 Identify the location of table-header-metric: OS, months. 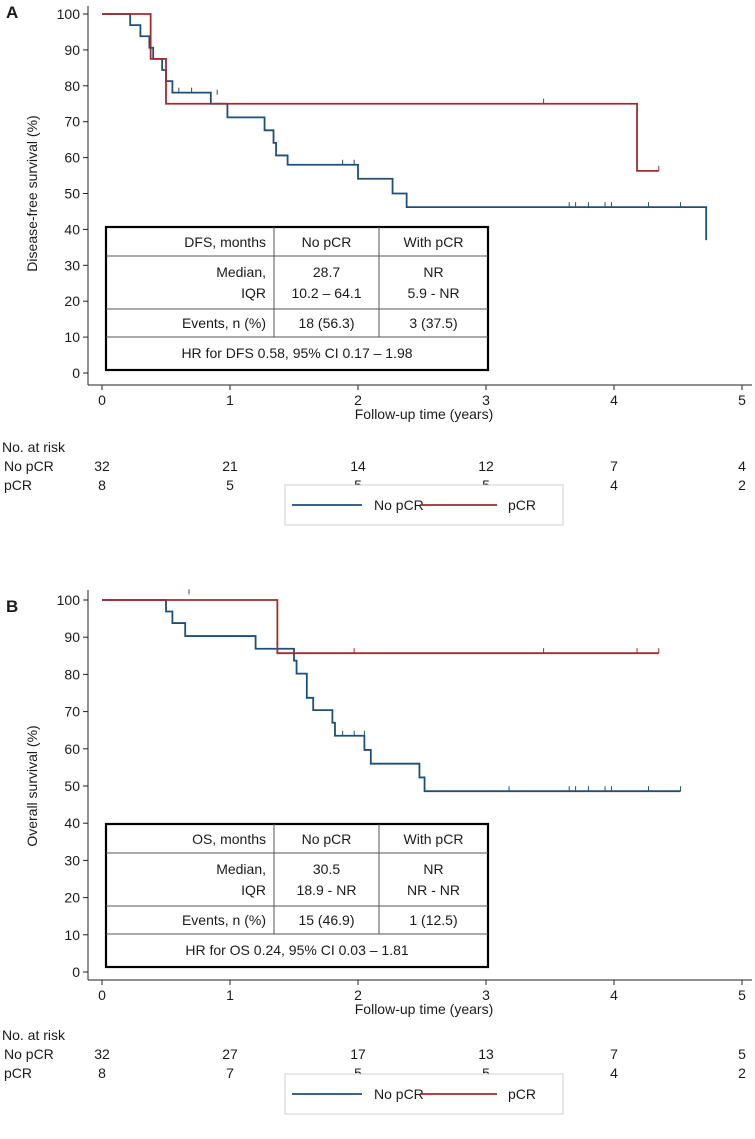
(229, 839).